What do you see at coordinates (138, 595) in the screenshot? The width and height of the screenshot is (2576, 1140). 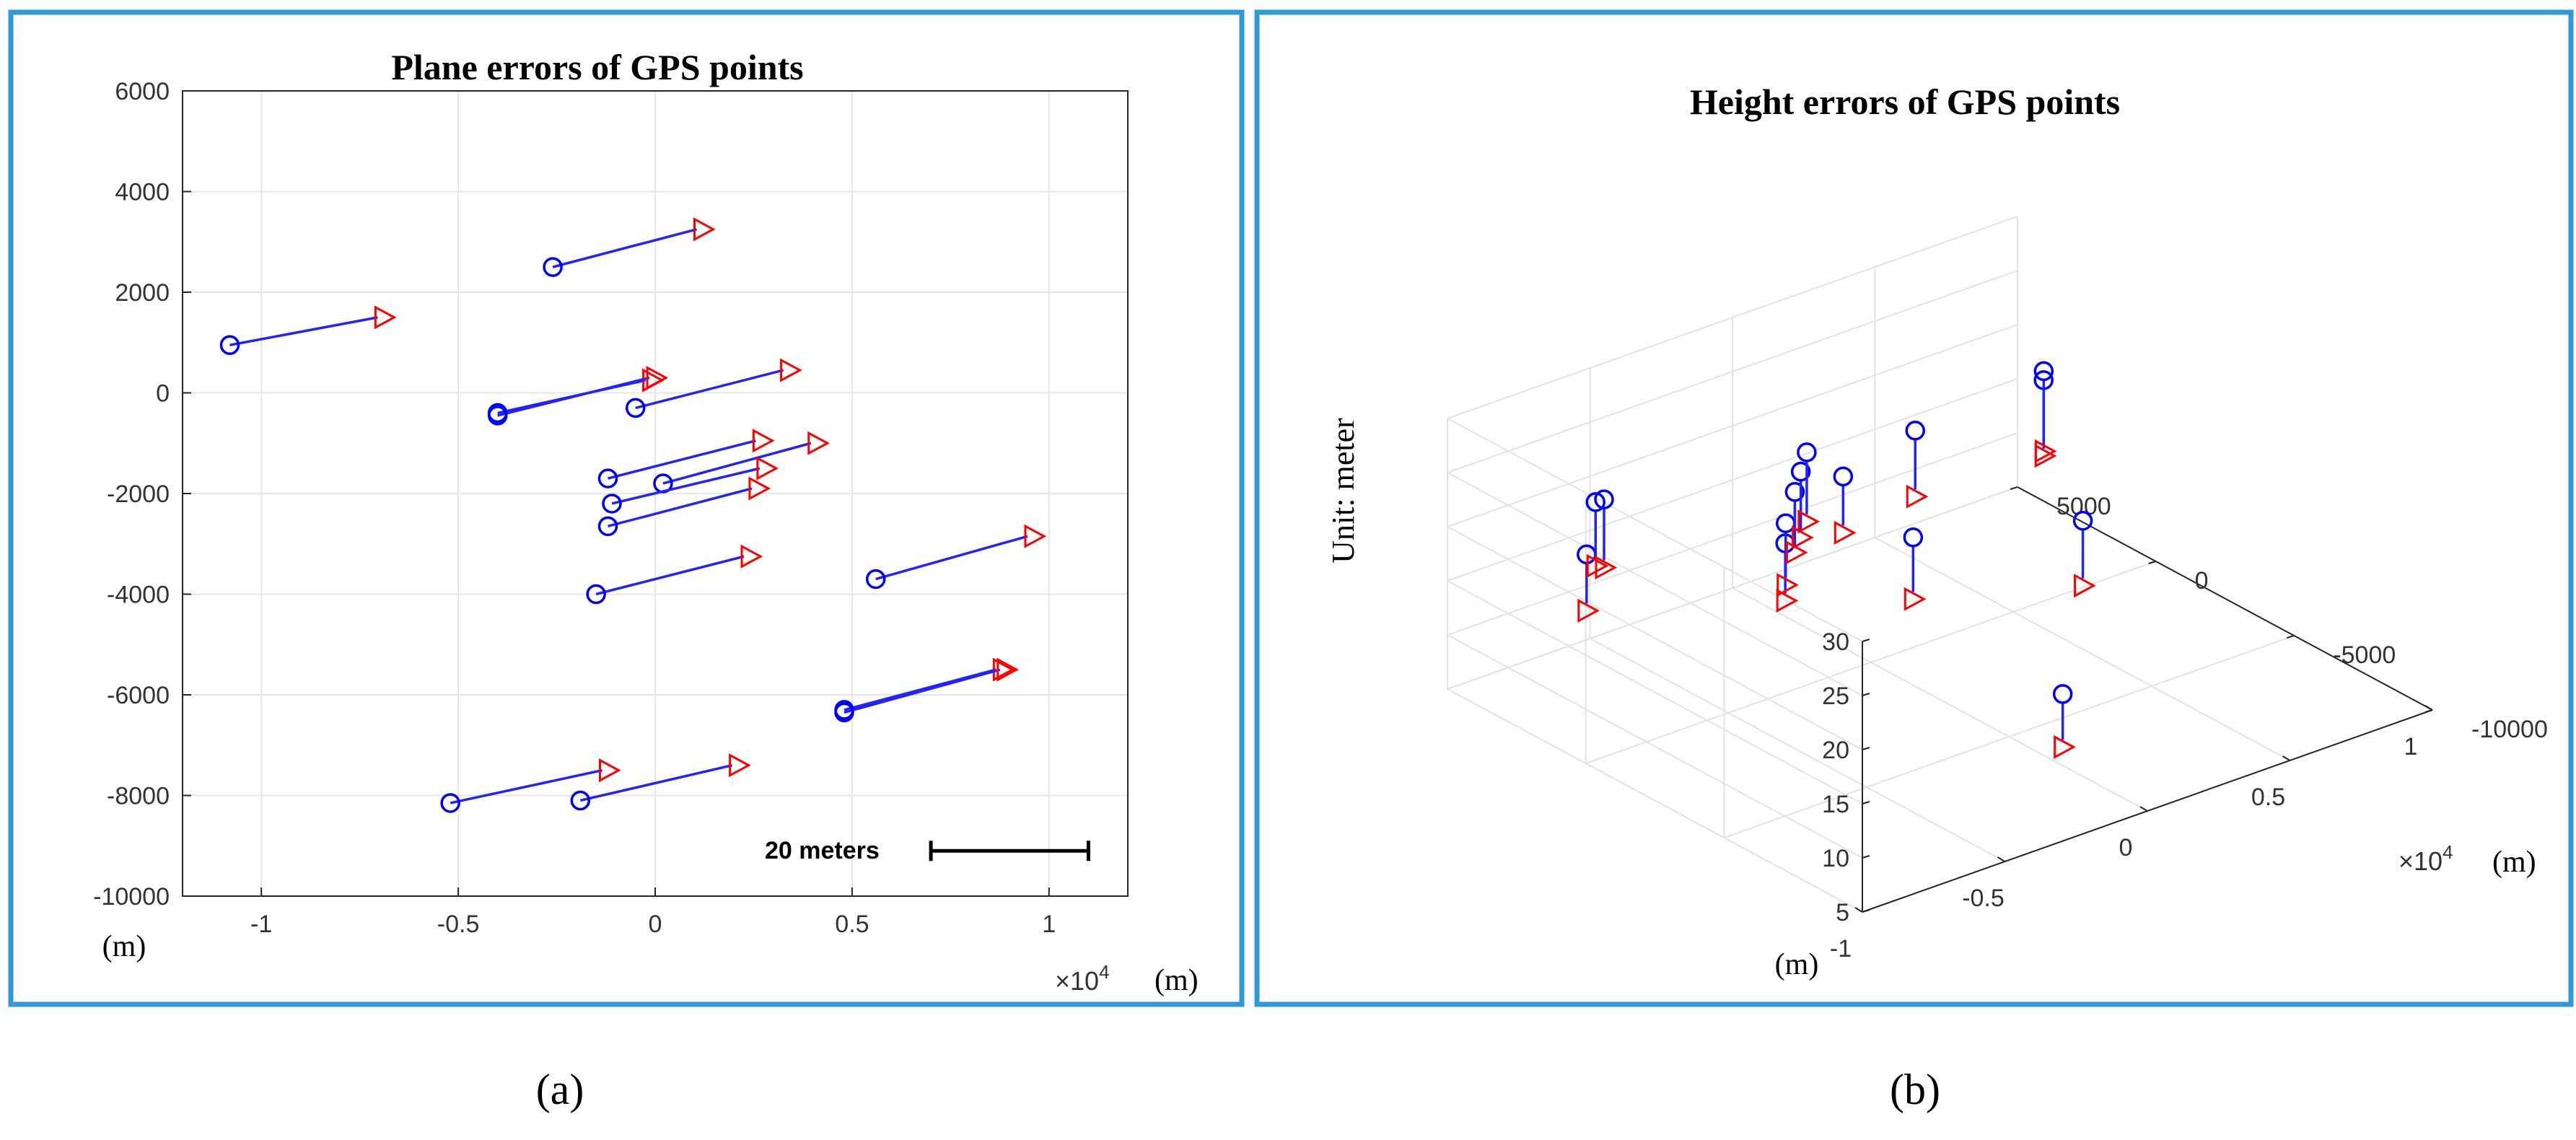 I see `plane-y-tick-label: -4000` at bounding box center [138, 595].